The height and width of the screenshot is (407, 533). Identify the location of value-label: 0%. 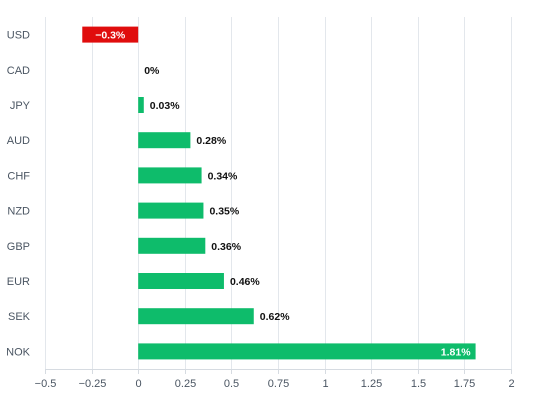
(152, 71).